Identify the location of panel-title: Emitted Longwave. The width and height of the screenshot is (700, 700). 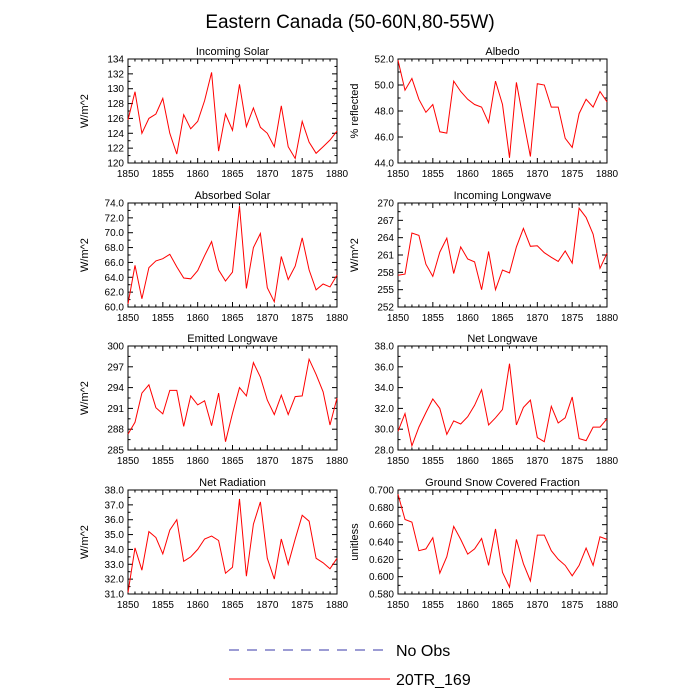
(232, 339).